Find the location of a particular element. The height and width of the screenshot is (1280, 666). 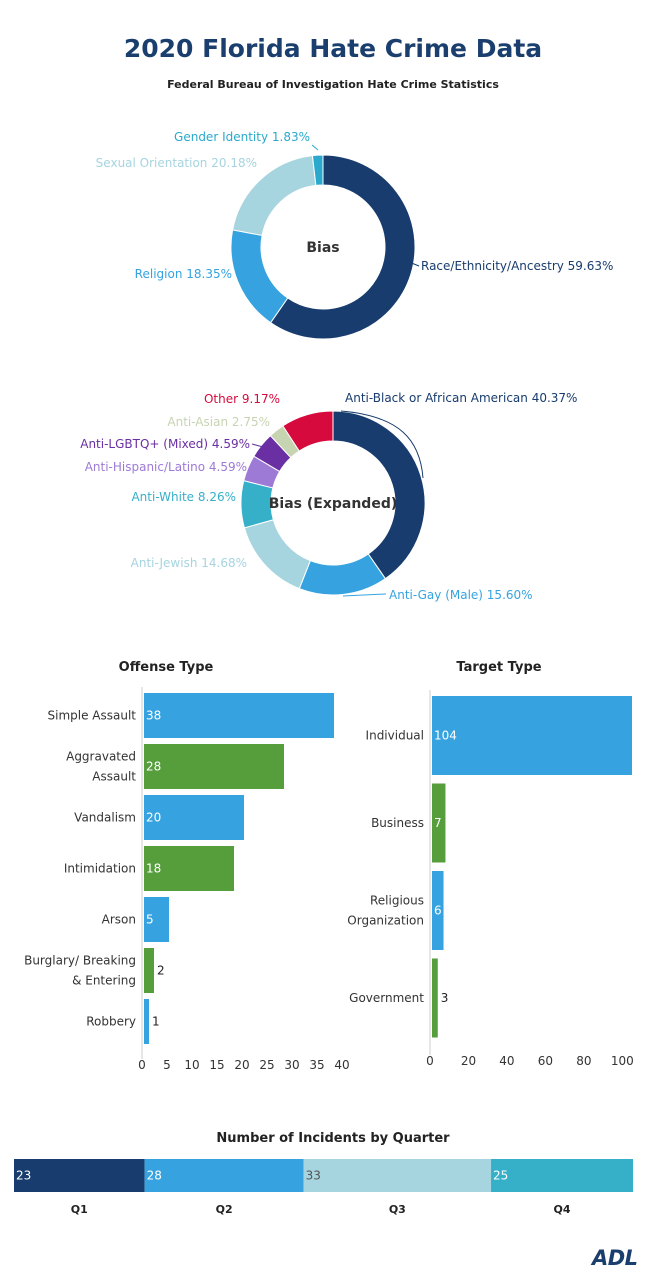

offense-tick-0: 0 is located at coordinates (142, 1065).